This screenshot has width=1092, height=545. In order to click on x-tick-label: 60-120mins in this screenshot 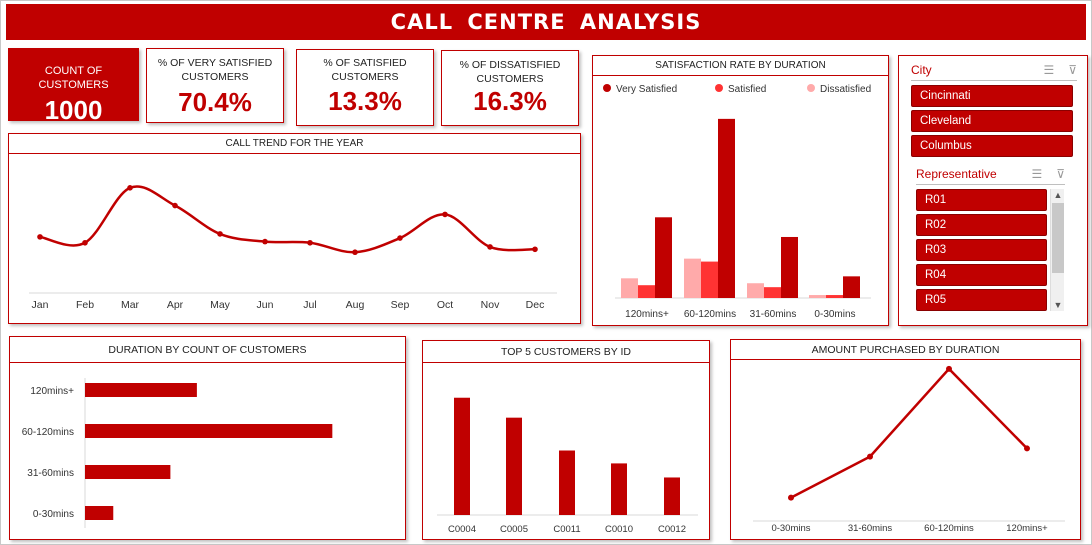, I will do `click(949, 528)`.